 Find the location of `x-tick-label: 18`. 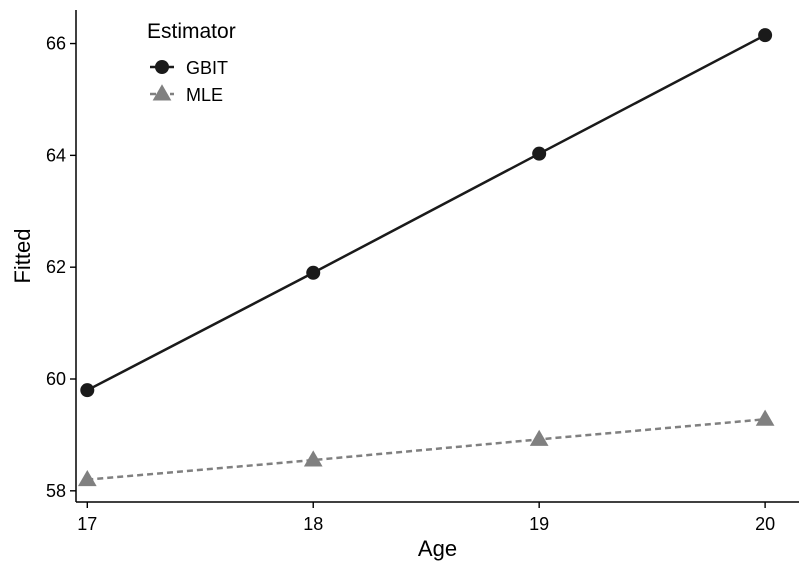

x-tick-label: 18 is located at coordinates (313, 524).